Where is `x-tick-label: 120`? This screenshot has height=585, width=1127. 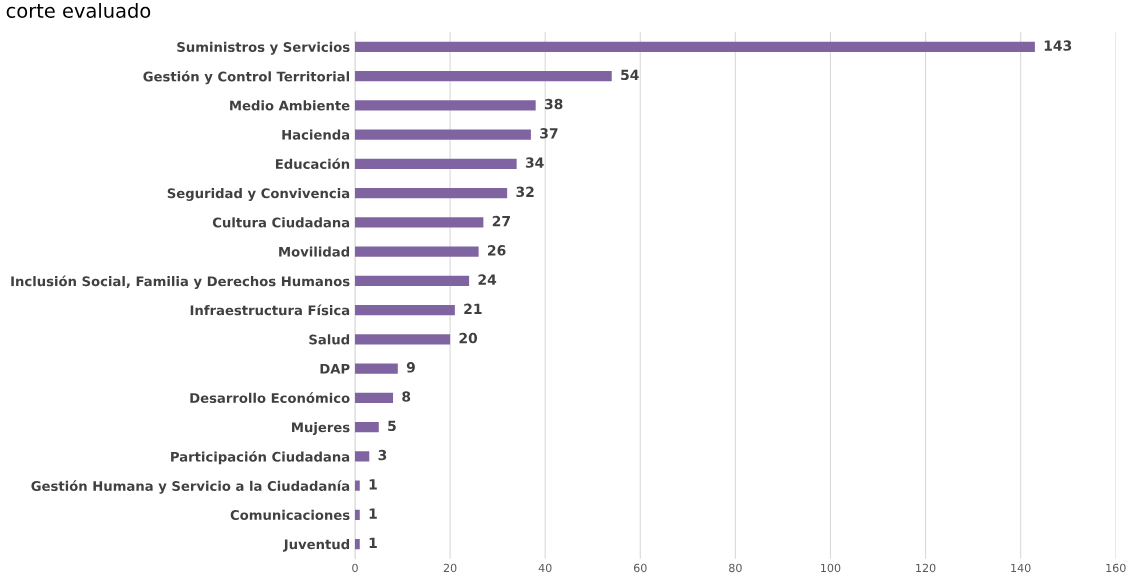 x-tick-label: 120 is located at coordinates (926, 568).